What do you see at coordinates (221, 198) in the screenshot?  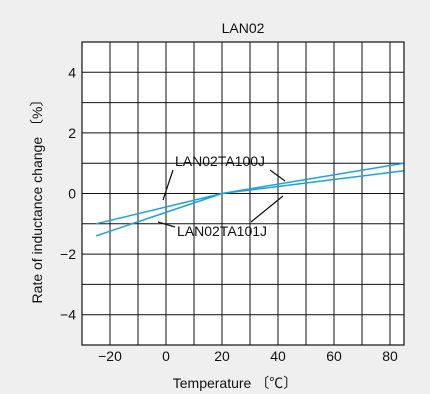 I see `label-leaders` at bounding box center [221, 198].